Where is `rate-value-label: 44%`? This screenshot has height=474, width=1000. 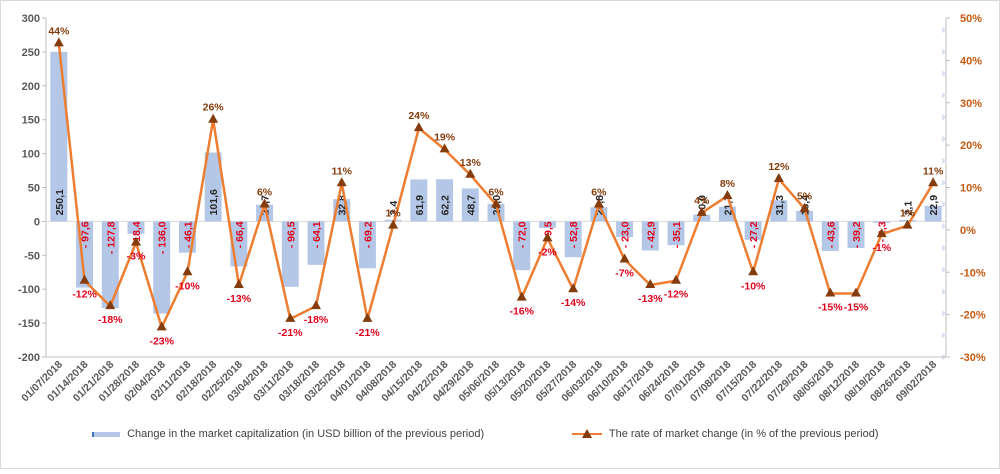 rate-value-label: 44% is located at coordinates (59, 31).